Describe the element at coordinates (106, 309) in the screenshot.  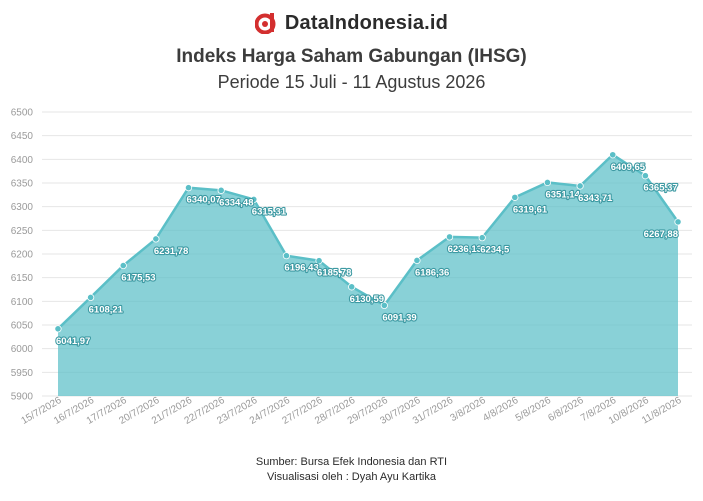
I see `data-label: 6108,21` at that location.